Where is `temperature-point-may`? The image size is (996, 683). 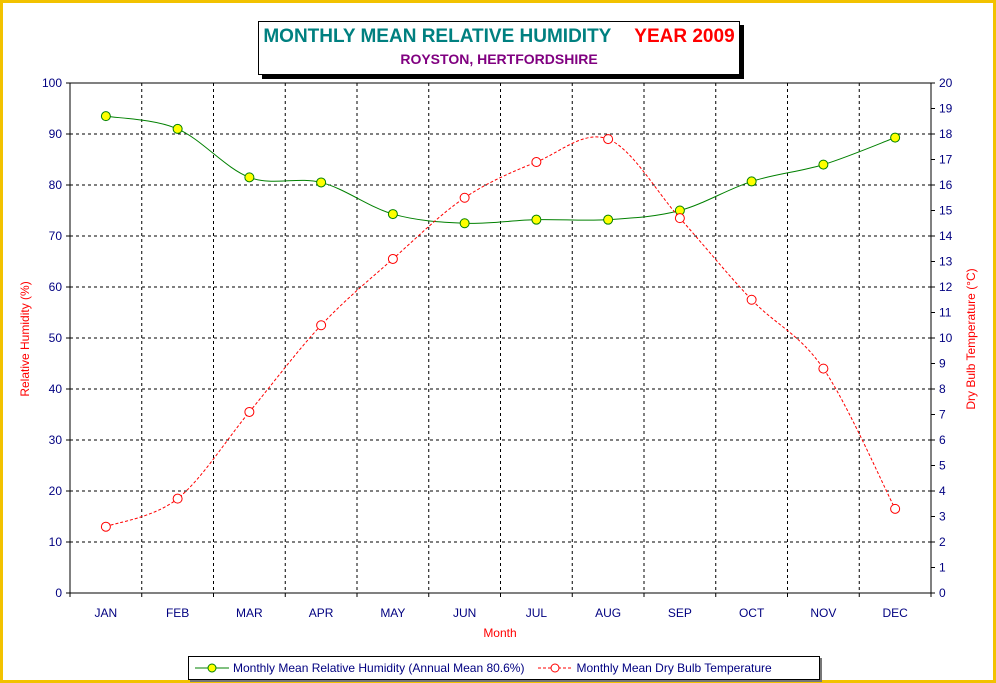
temperature-point-may is located at coordinates (392, 258).